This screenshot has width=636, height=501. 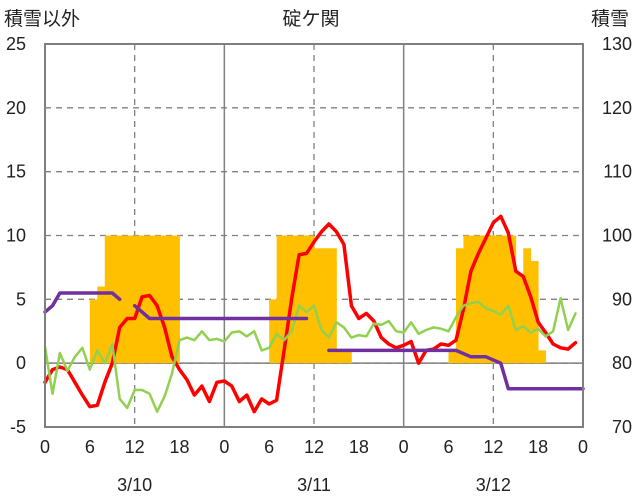 I want to click on right-tick-label: 90, so click(x=622, y=299).